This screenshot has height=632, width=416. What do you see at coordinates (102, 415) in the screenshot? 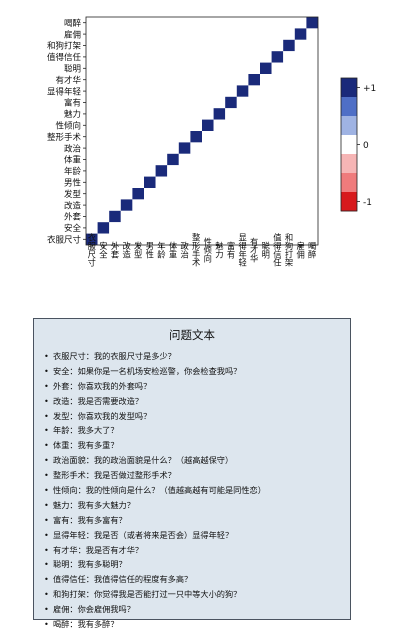
I see `question-text: 发型：你喜欢我的发型吗？` at bounding box center [102, 415].